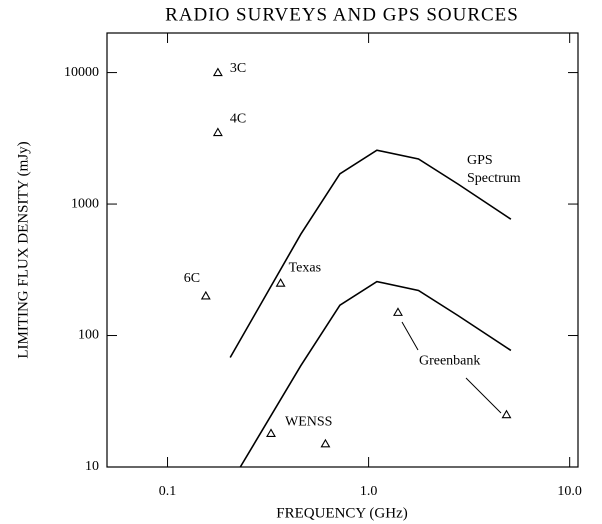  Describe the element at coordinates (238, 68) in the screenshot. I see `point-label: 3C` at that location.